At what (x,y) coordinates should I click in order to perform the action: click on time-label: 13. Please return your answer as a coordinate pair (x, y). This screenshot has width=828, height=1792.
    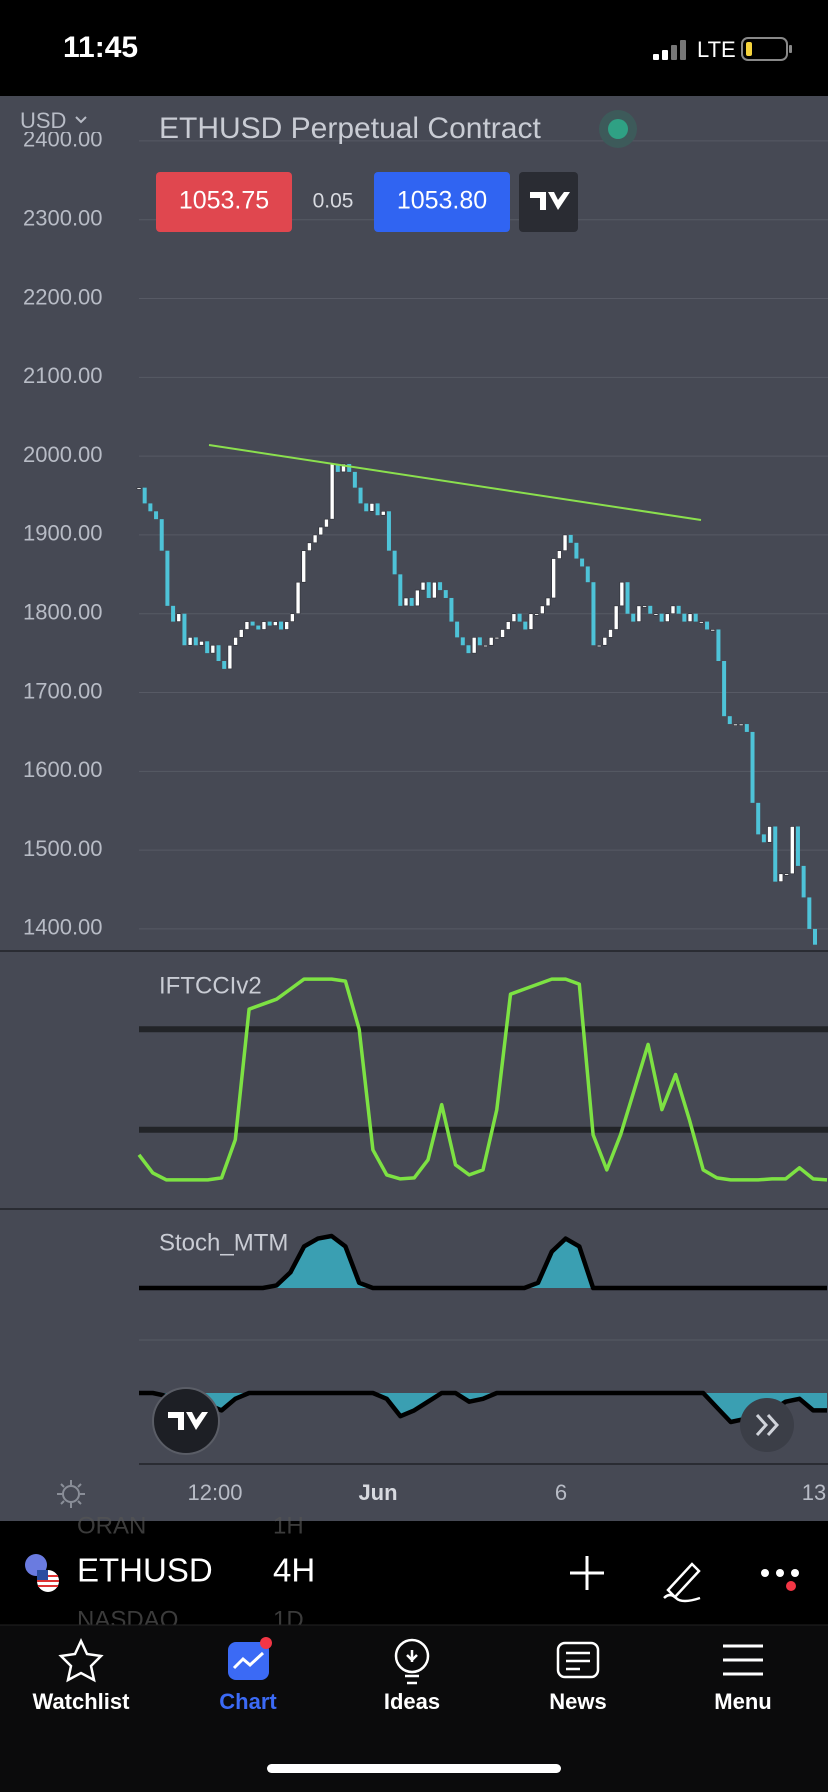
    Looking at the image, I should click on (814, 1492).